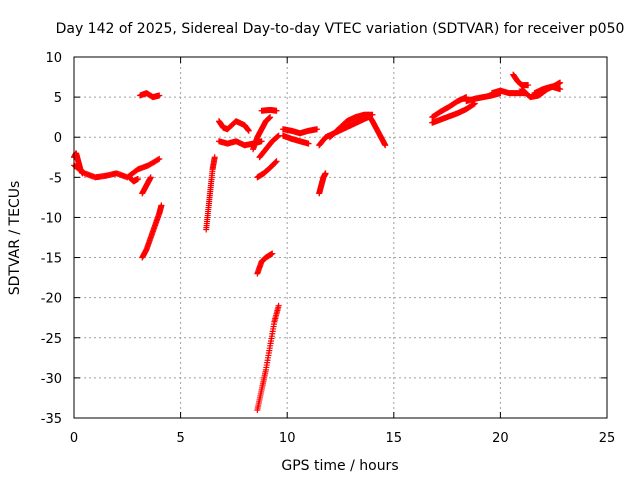 This screenshot has height=480, width=640. Describe the element at coordinates (287, 438) in the screenshot. I see `x-tick-label: 10` at that location.